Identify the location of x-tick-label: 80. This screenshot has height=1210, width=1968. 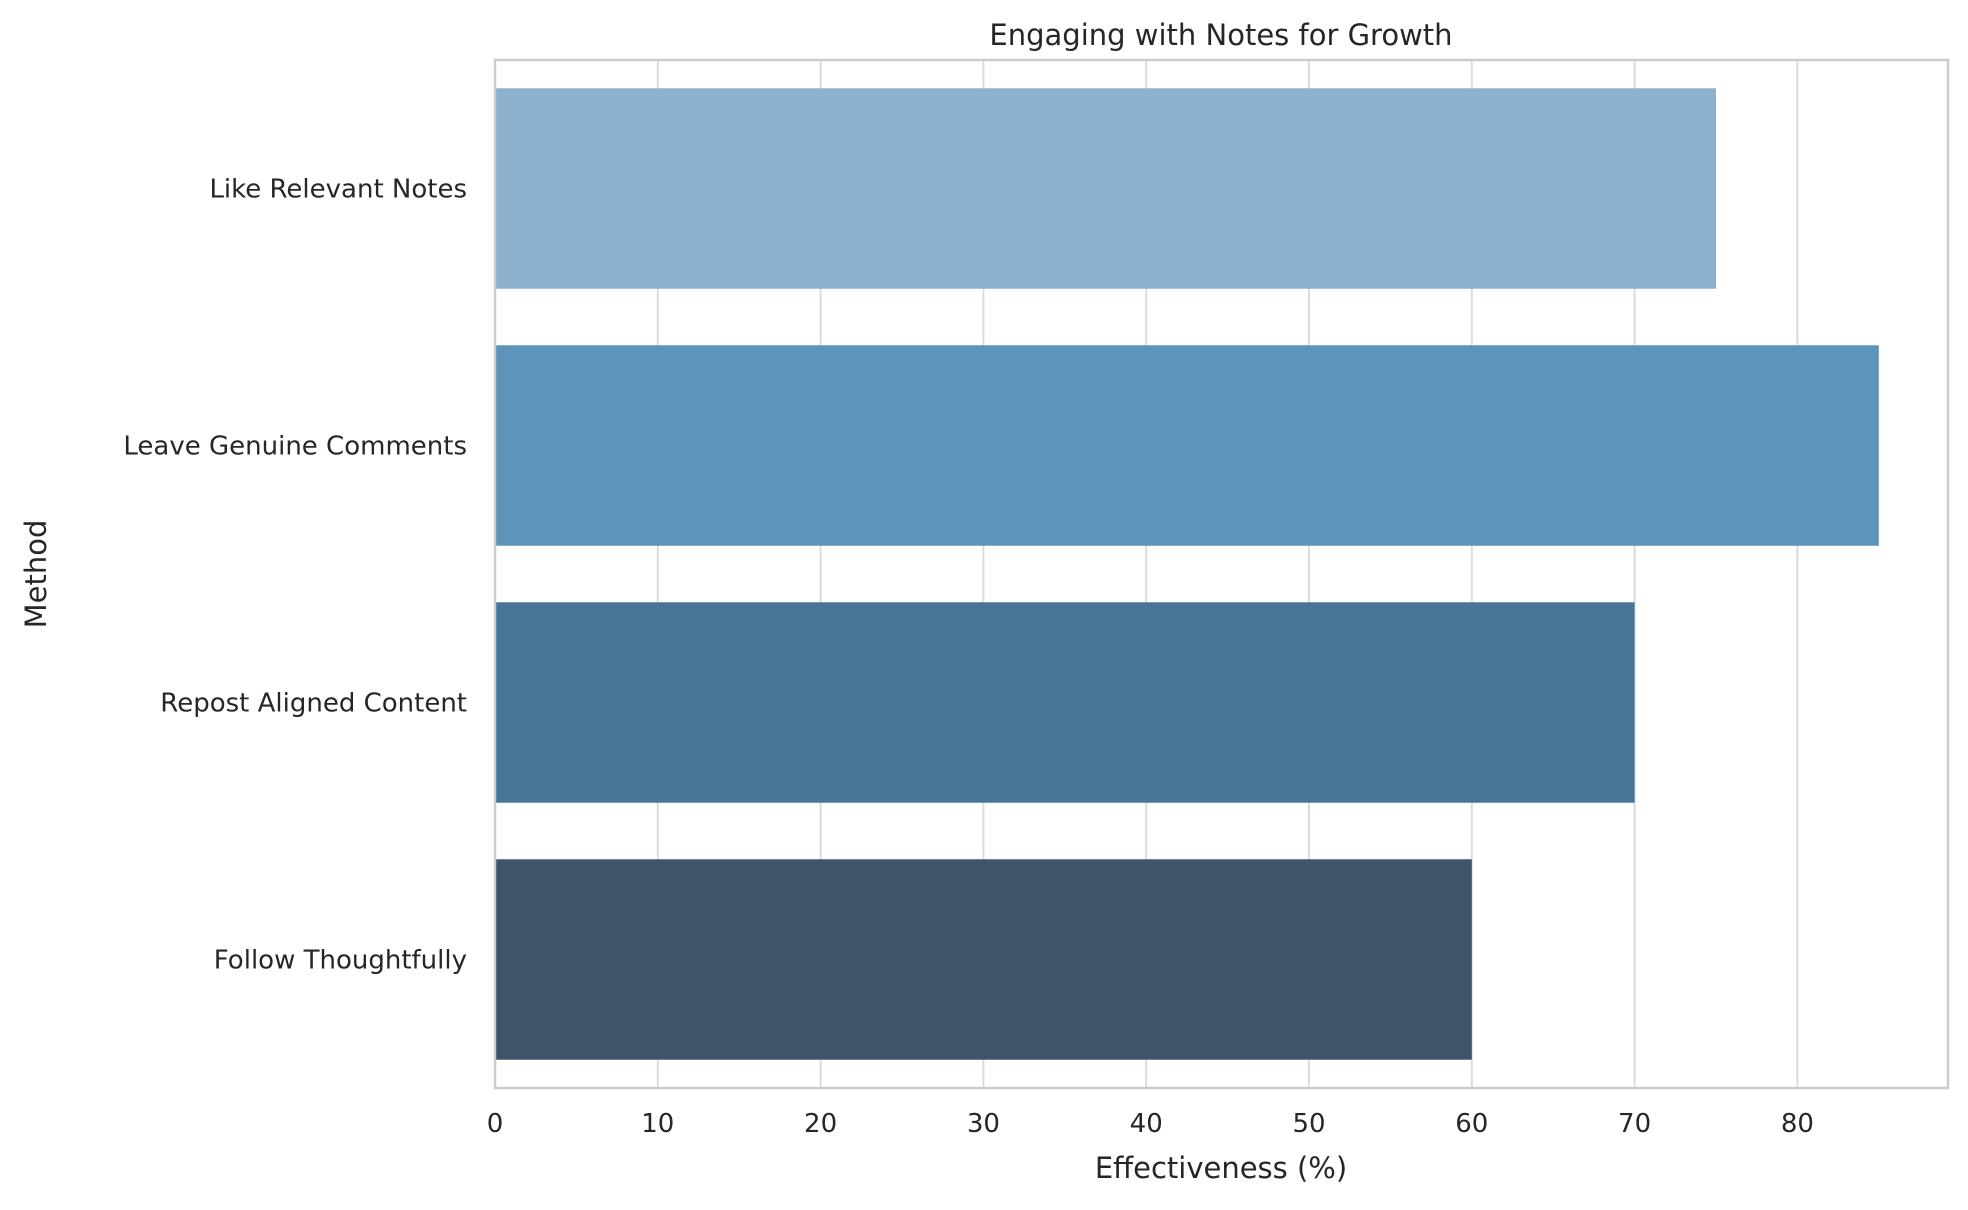
(1797, 1124).